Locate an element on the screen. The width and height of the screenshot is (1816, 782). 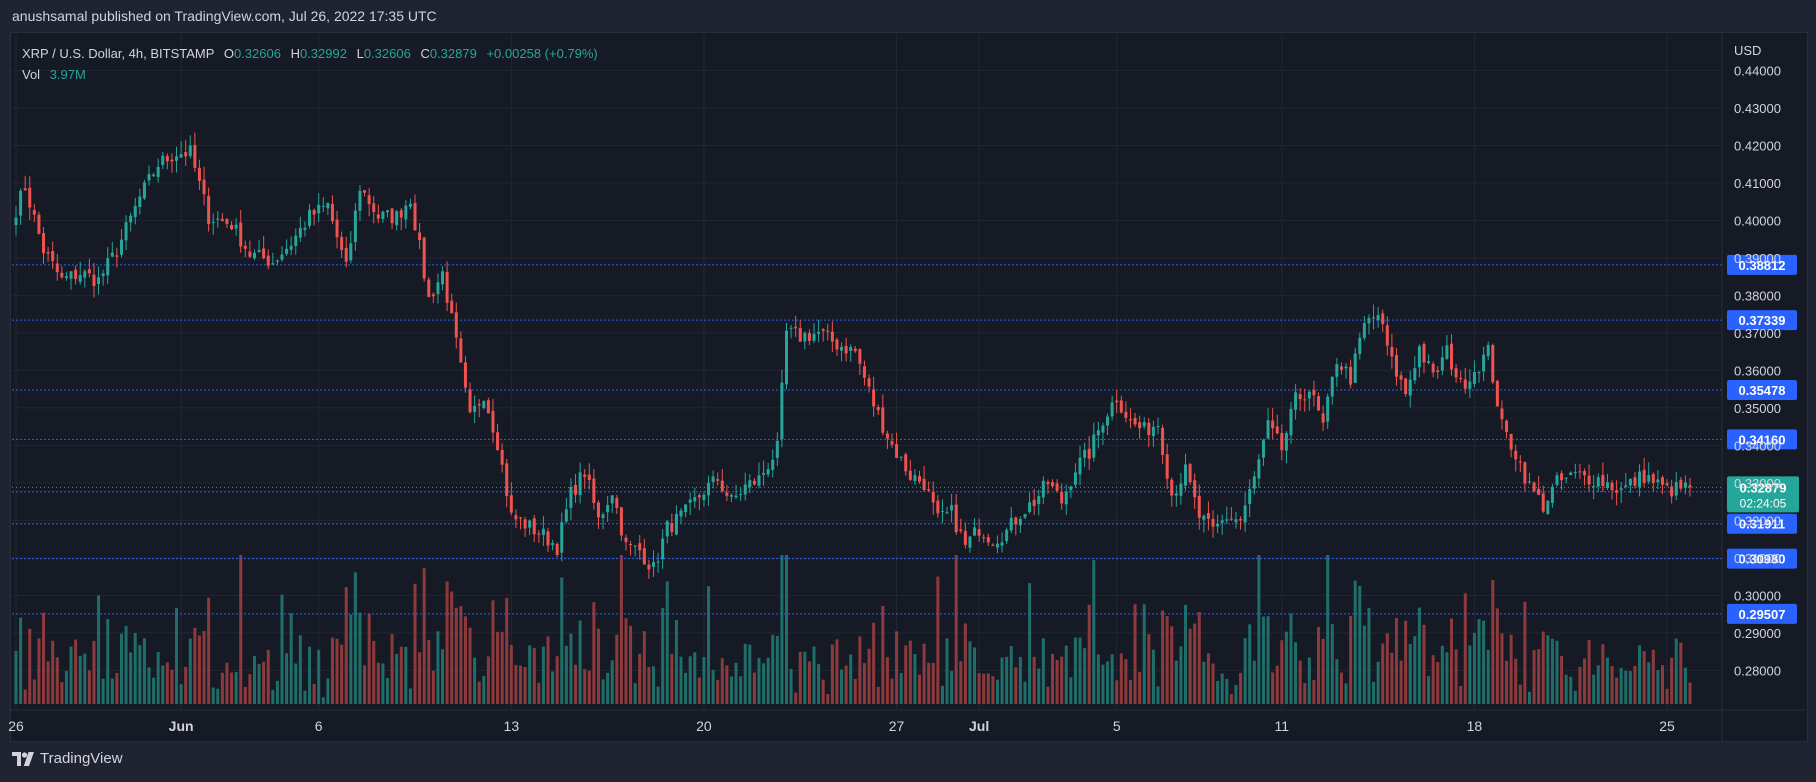
y-tick-label: 0.39000 is located at coordinates (1757, 258).